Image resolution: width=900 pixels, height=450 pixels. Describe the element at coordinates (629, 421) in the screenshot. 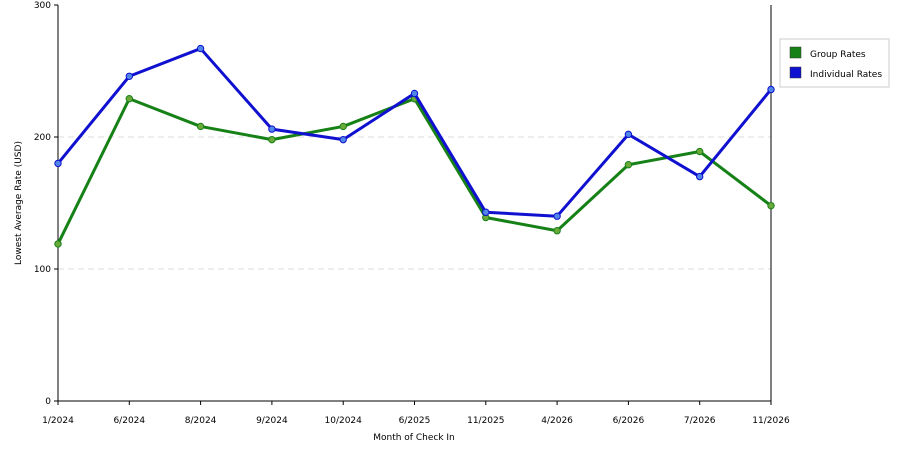

I see `x-tick-label: 6/2026` at that location.